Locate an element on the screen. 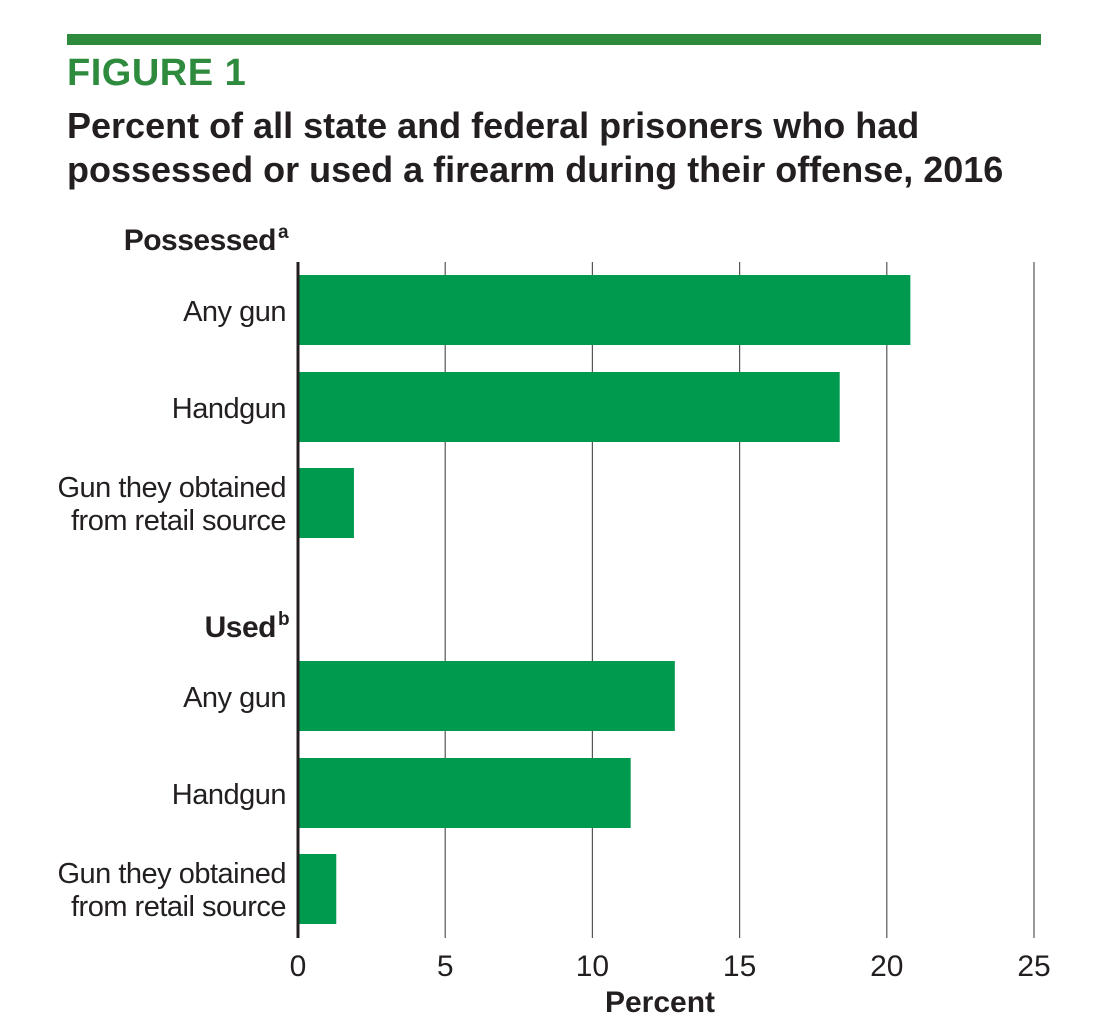 The image size is (1110, 1030). group-header-possessed: Possessed is located at coordinates (200, 240).